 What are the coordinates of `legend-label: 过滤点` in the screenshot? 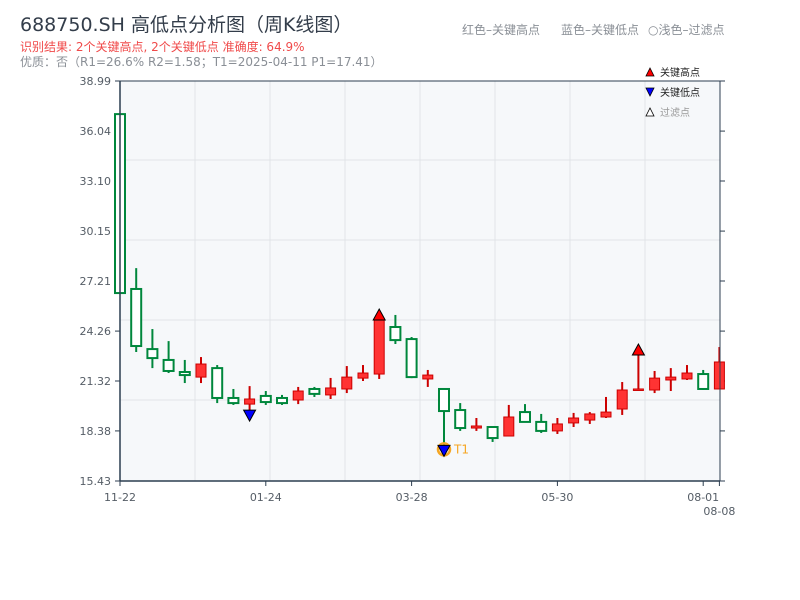 It's located at (675, 112).